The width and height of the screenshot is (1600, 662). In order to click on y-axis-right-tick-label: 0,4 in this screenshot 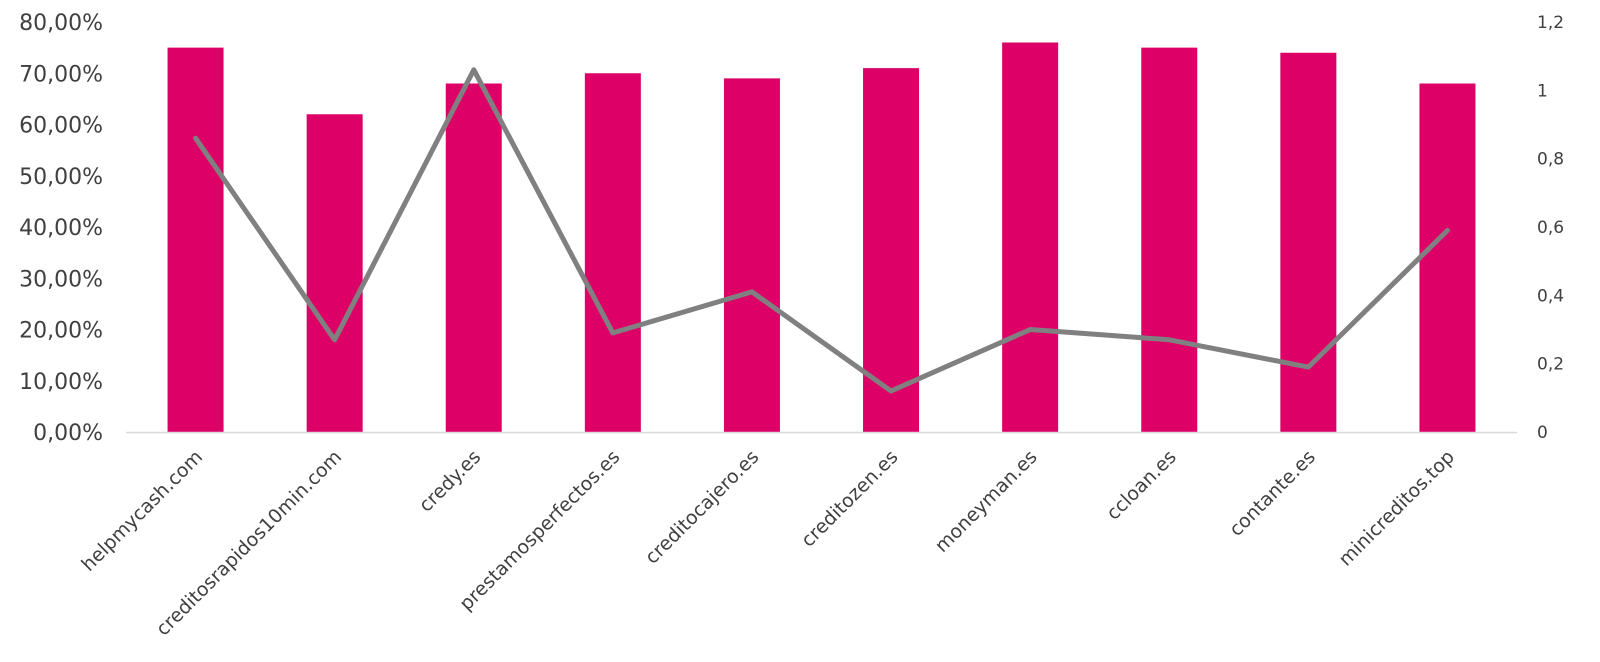, I will do `click(1550, 296)`.